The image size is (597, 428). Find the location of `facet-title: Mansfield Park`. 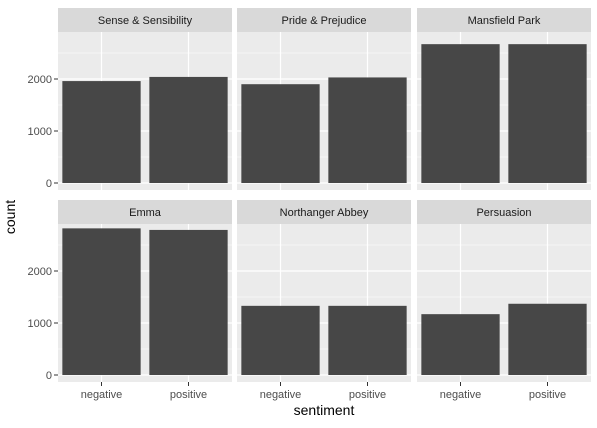

facet-title: Mansfield Park is located at coordinates (504, 21).